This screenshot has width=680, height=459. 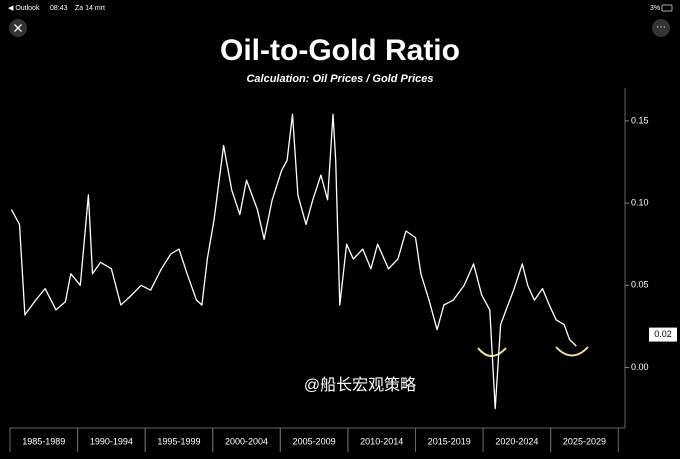 What do you see at coordinates (640, 120) in the screenshot?
I see `y-tick-label: 0.15` at bounding box center [640, 120].